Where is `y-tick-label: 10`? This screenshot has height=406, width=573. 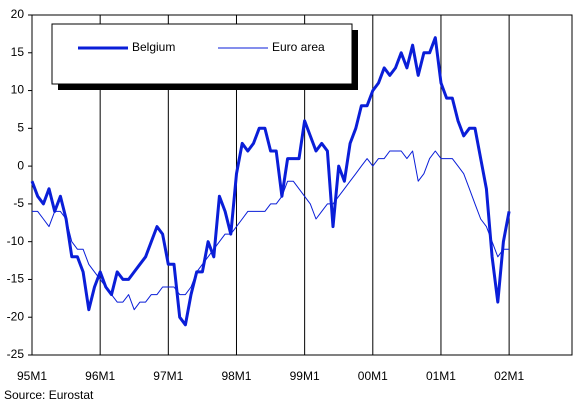
y-tick-label: 10 is located at coordinates (18, 90).